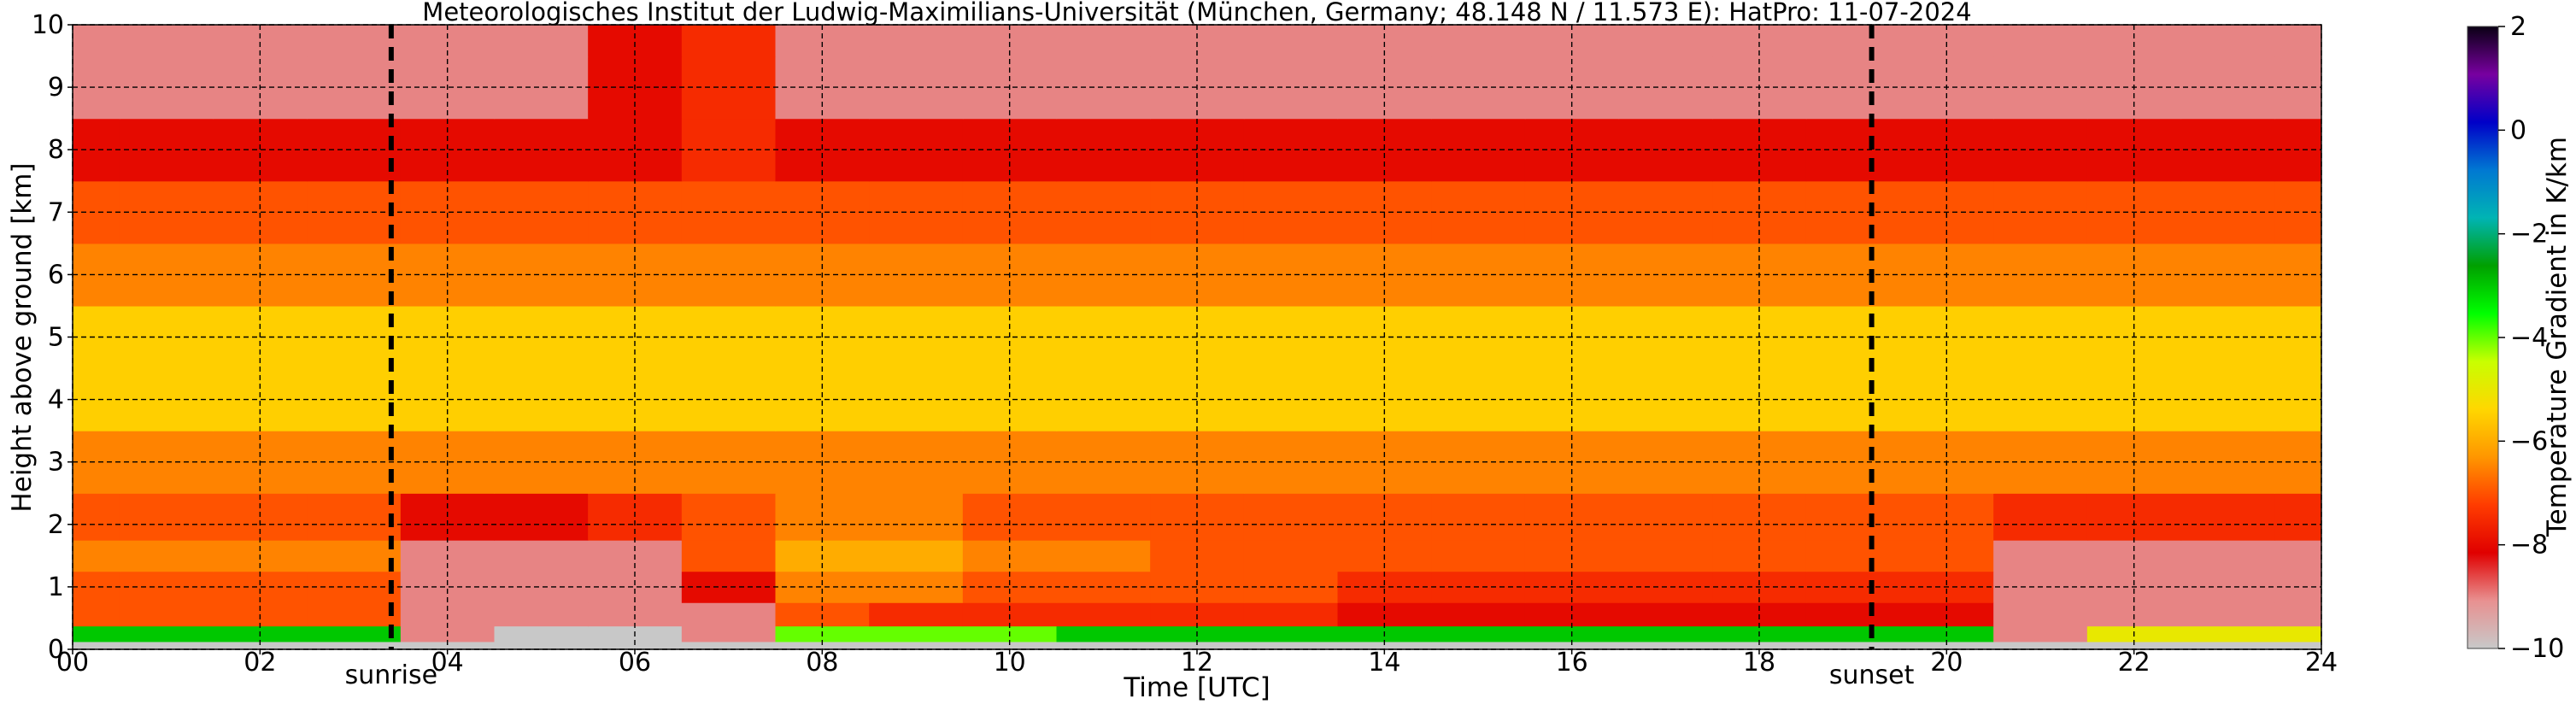 Image resolution: width=2576 pixels, height=704 pixels. What do you see at coordinates (56, 88) in the screenshot?
I see `y-tick-label: 9` at bounding box center [56, 88].